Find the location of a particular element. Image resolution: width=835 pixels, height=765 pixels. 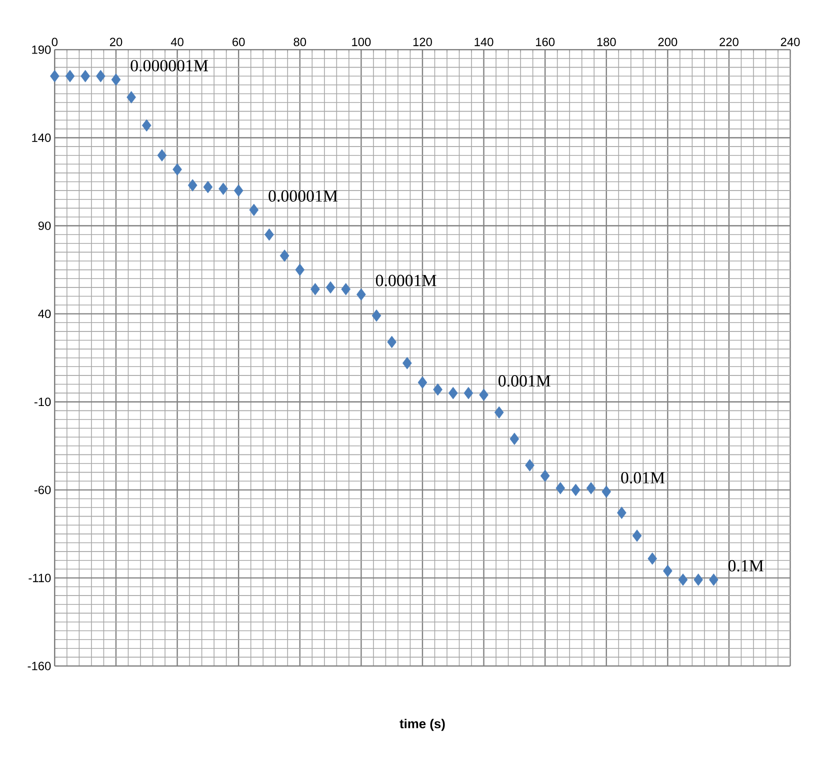

annotation: 0.000001M is located at coordinates (169, 66).